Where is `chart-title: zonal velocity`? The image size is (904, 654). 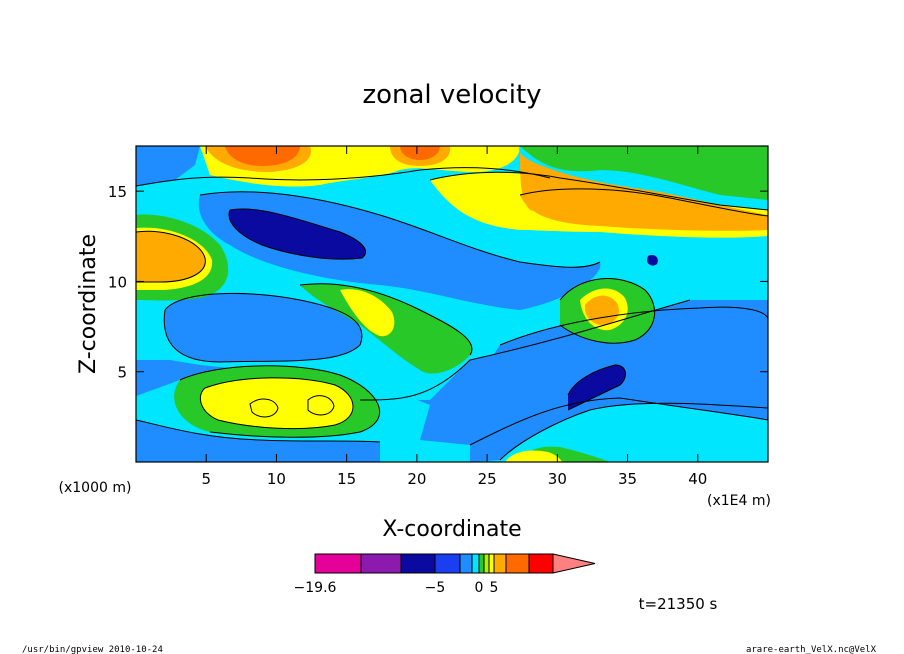
chart-title: zonal velocity is located at coordinates (451, 95).